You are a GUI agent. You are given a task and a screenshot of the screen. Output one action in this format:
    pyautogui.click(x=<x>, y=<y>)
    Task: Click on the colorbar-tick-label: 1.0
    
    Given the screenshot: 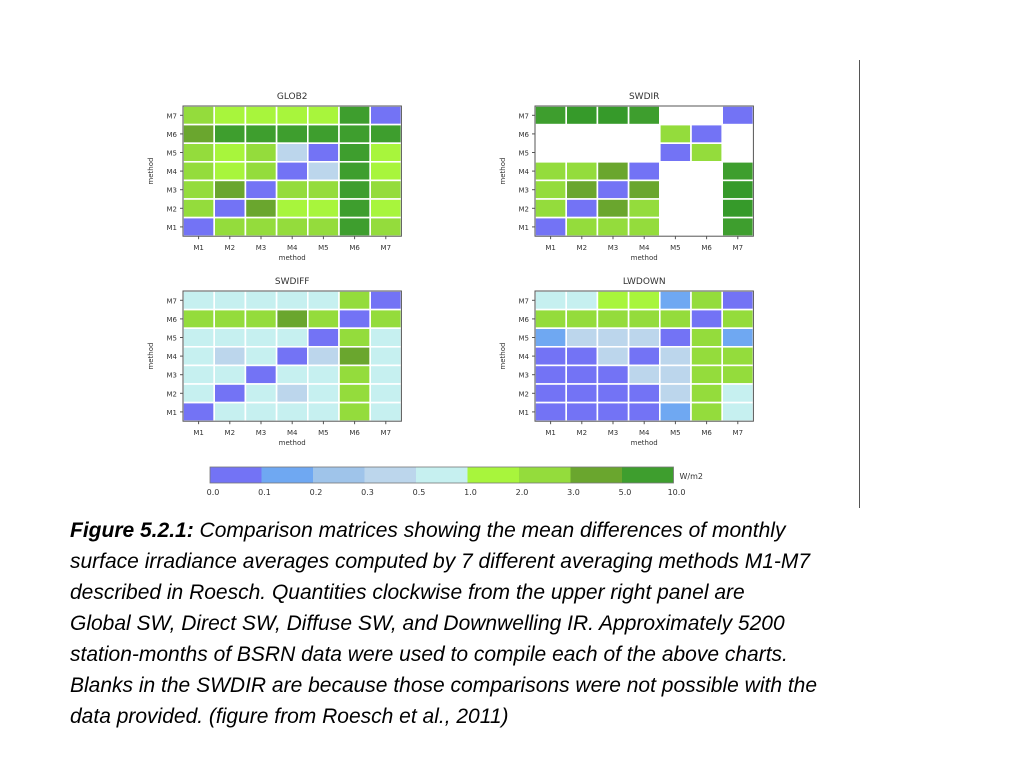 What is the action you would take?
    pyautogui.click(x=470, y=492)
    